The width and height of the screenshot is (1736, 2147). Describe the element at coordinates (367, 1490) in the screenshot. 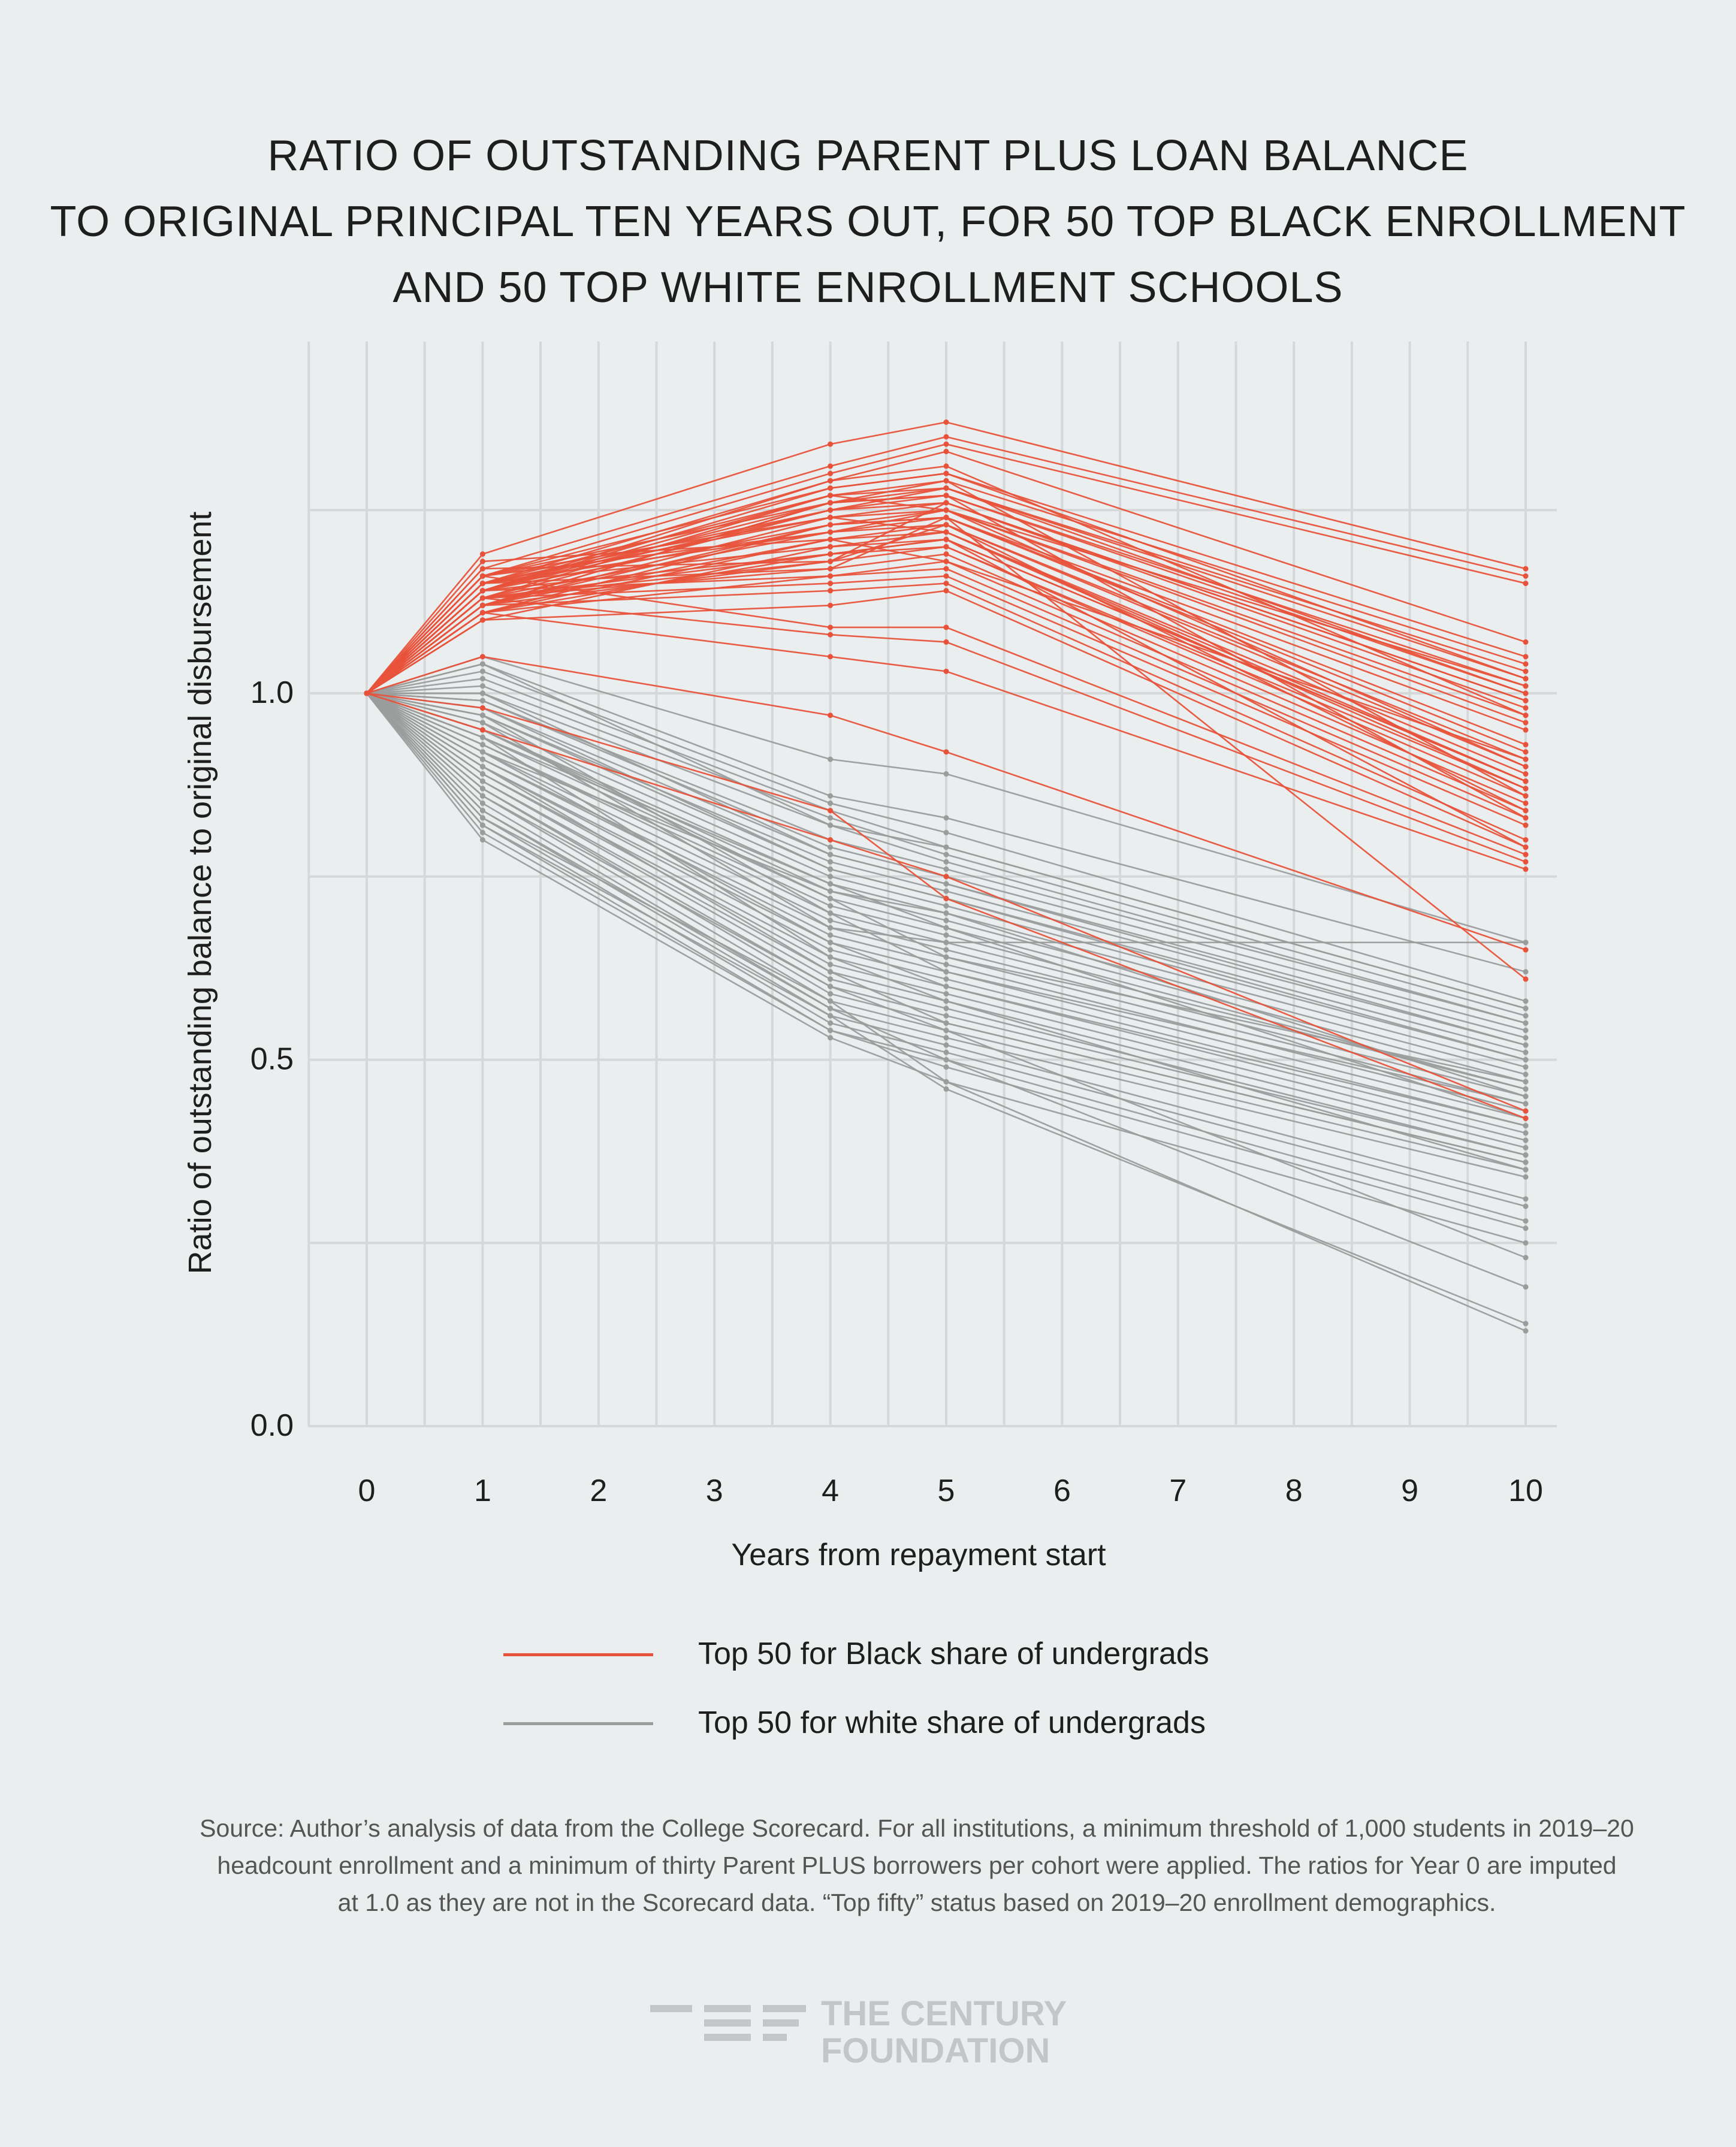

I see `x-tick-label: 0` at that location.